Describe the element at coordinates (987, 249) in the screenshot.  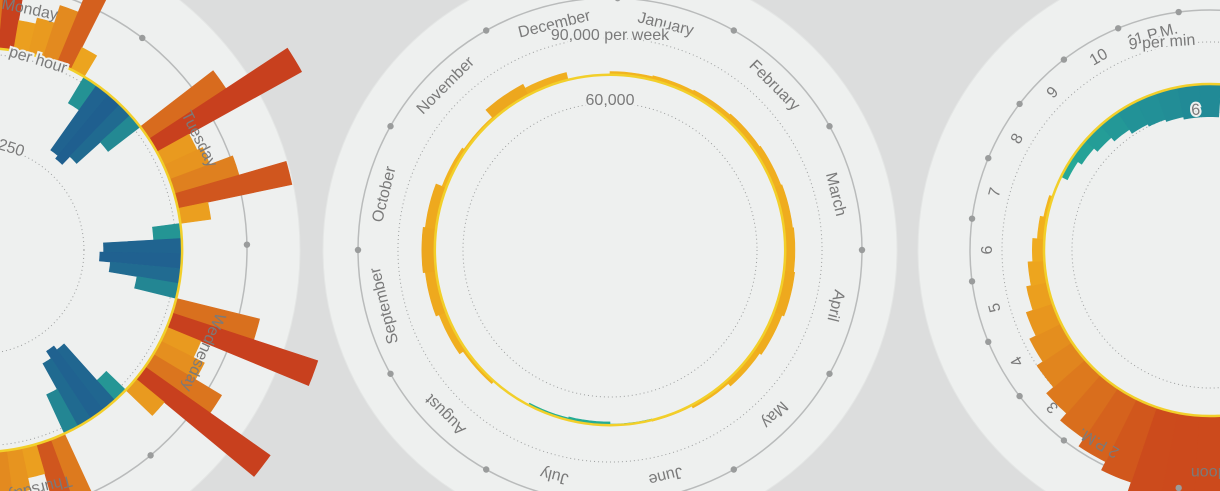
I see `ring-label: 6` at that location.